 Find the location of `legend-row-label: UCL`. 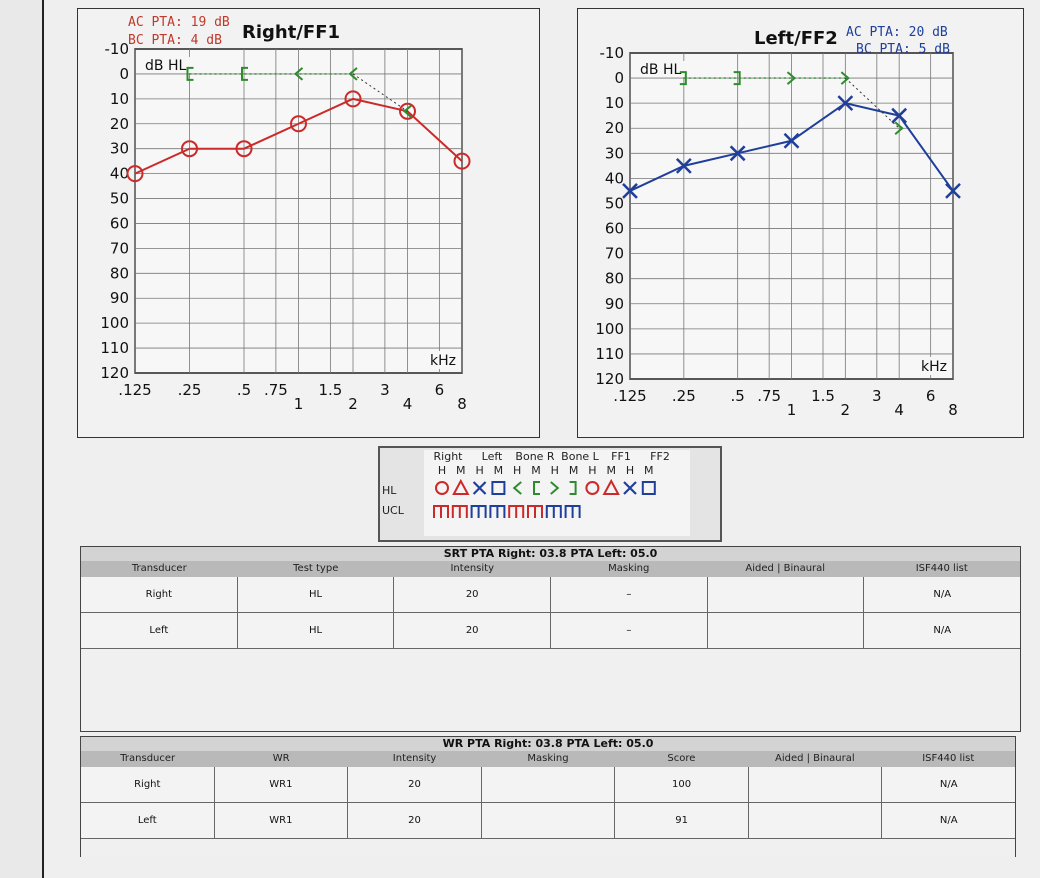

legend-row-label: UCL is located at coordinates (393, 510).